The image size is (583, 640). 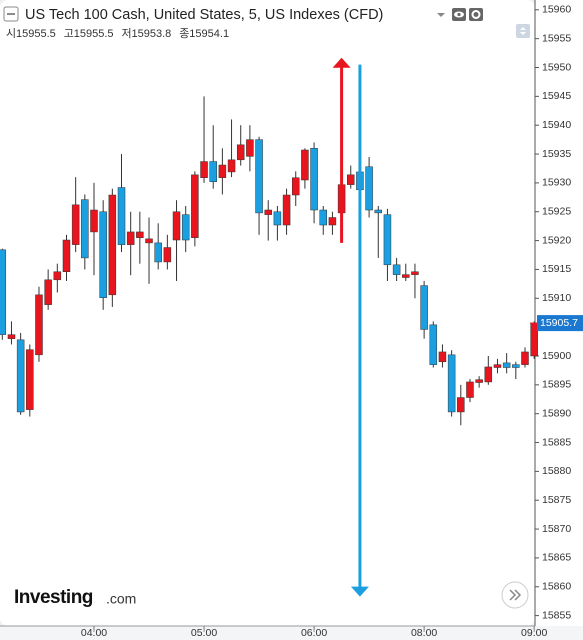 What do you see at coordinates (534, 633) in the screenshot?
I see `x-tick-label: 09:00` at bounding box center [534, 633].